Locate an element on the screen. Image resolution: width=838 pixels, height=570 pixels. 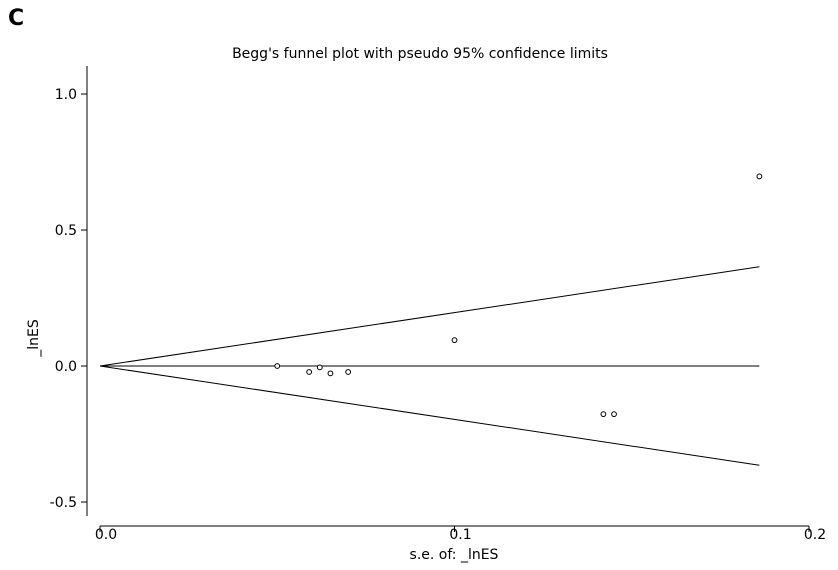
panel-label: C is located at coordinates (16, 18).